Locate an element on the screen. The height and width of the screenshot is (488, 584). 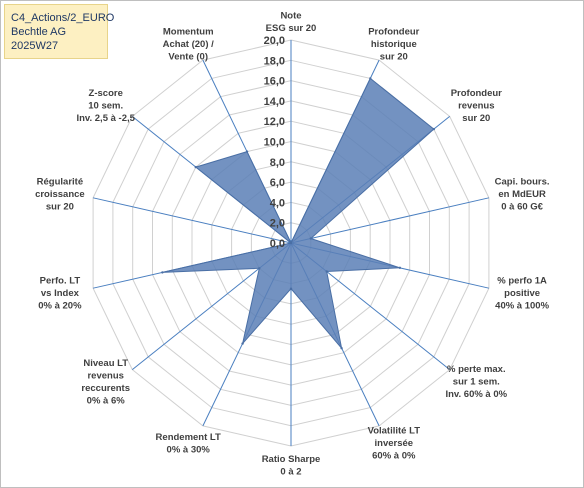
axis-label-line: 60% à 0% is located at coordinates (394, 456).